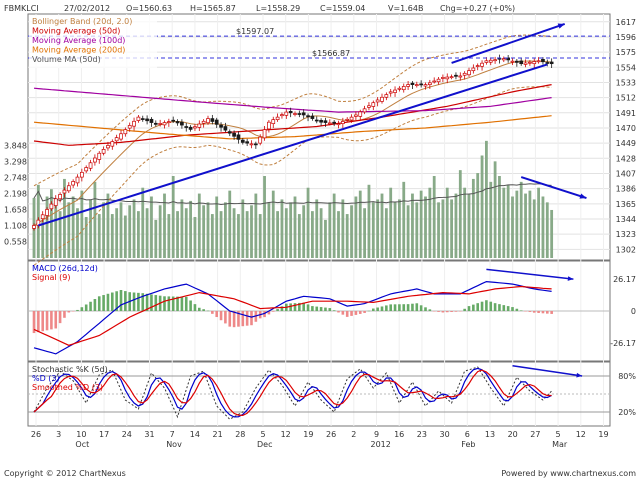  What do you see at coordinates (58, 434) in the screenshot?
I see `x-tick-label: 3` at bounding box center [58, 434].